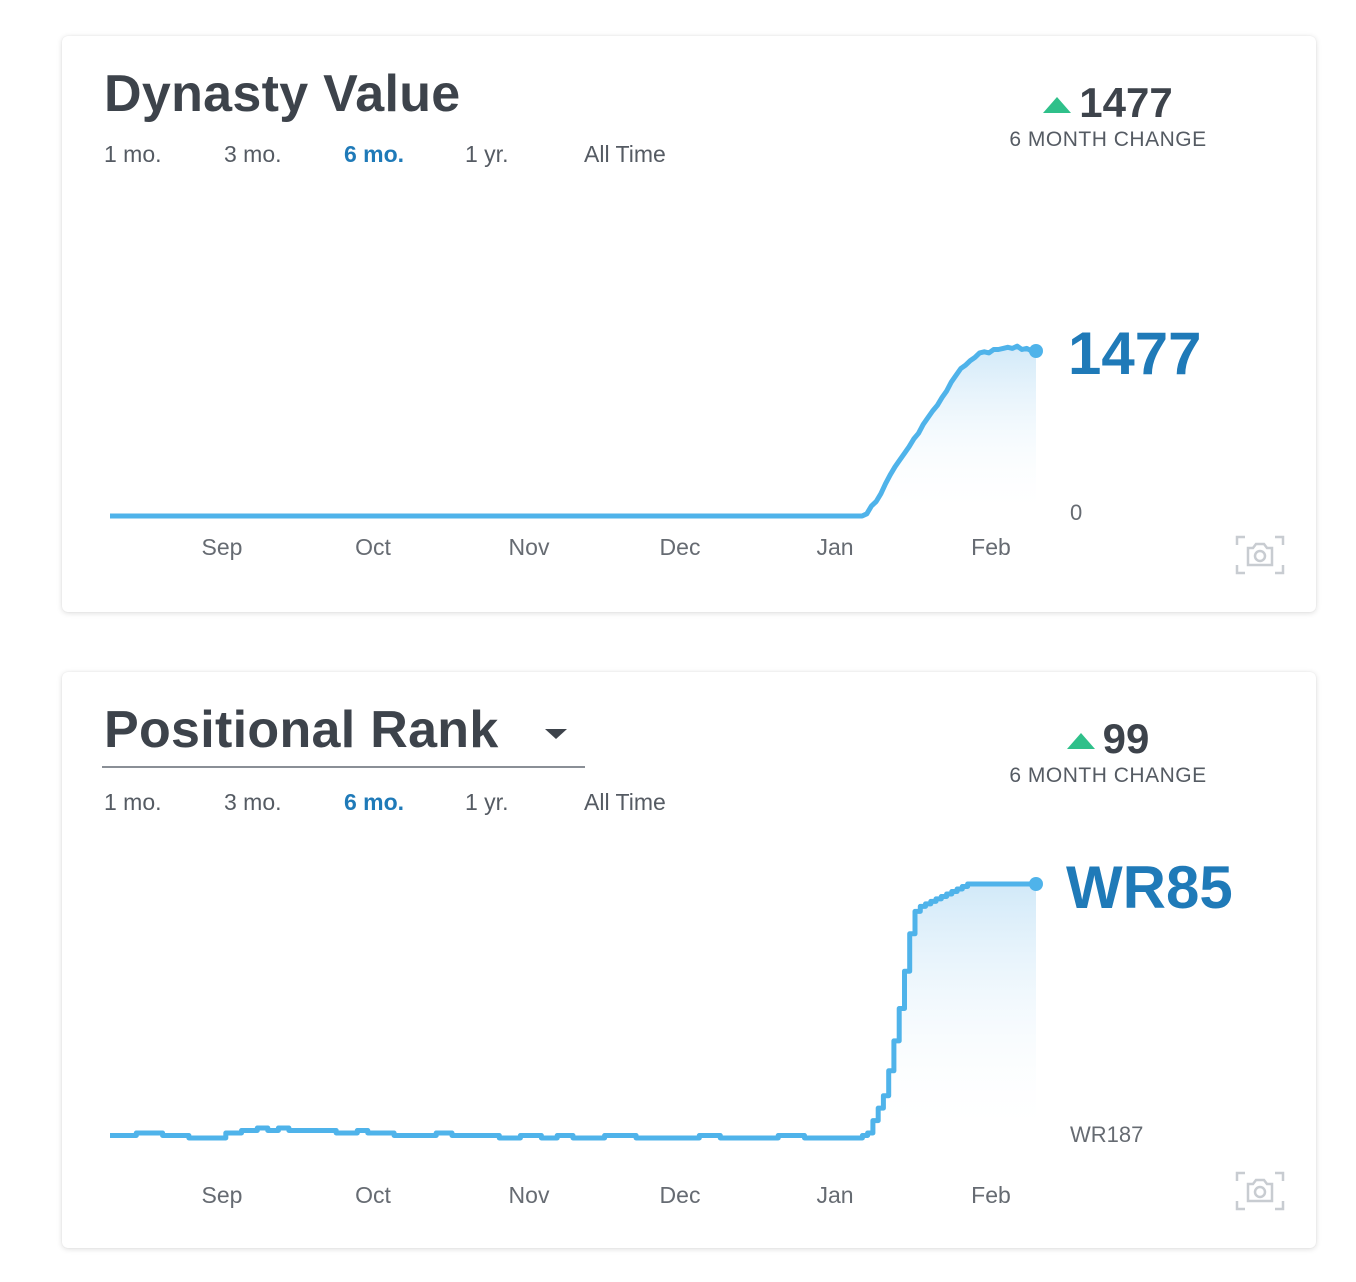 The image size is (1356, 1282). I want to click on chevron-down-icon, so click(556, 734).